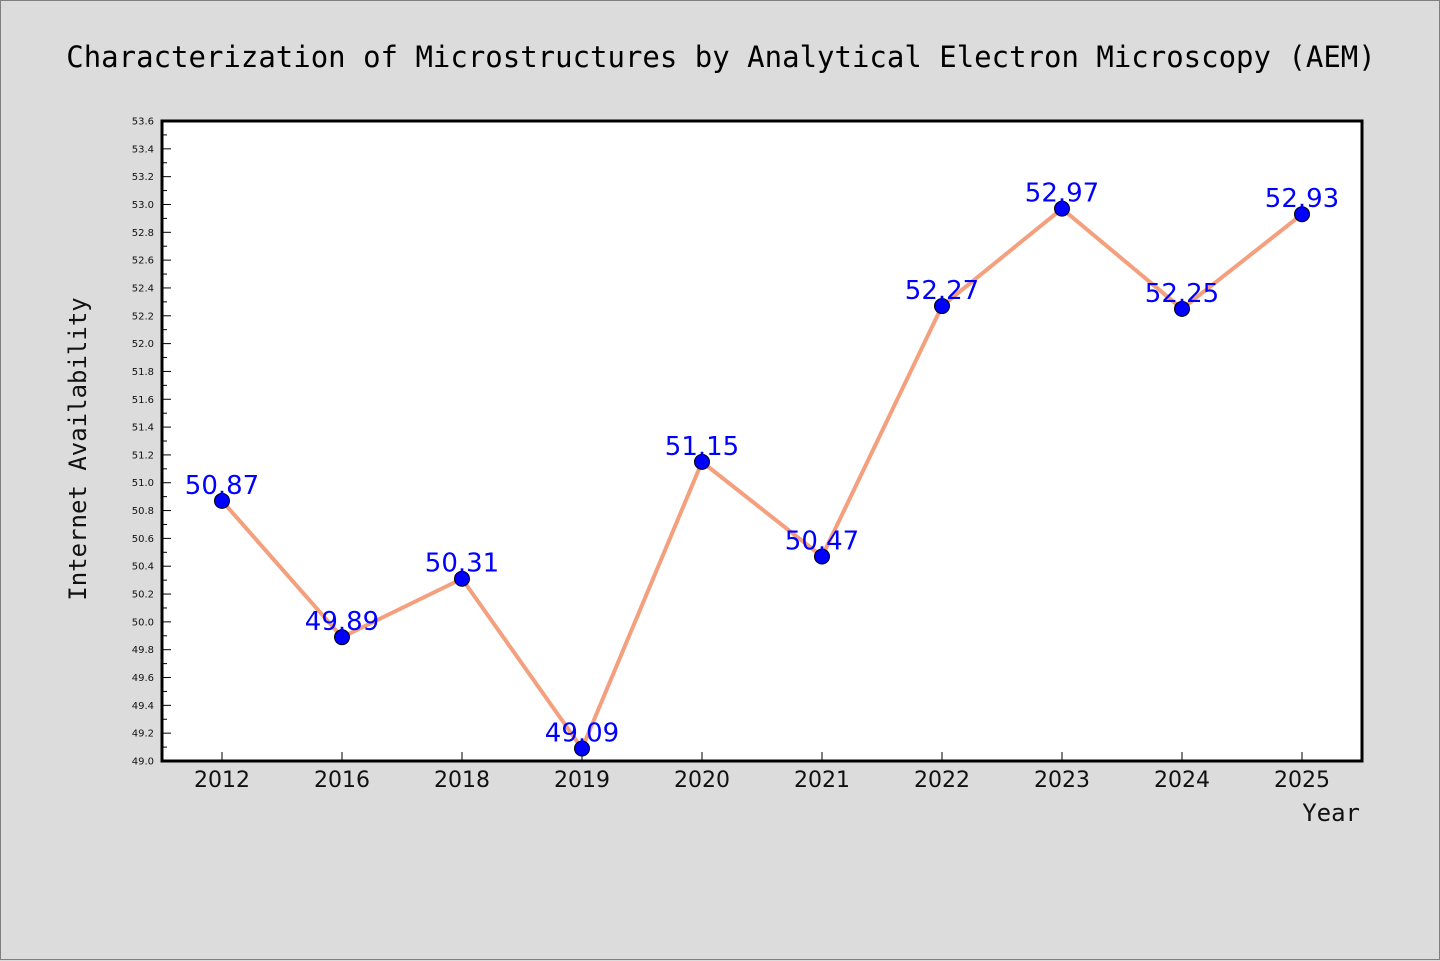 Image resolution: width=1440 pixels, height=961 pixels. Describe the element at coordinates (462, 780) in the screenshot. I see `x-tick-label: 2018` at that location.